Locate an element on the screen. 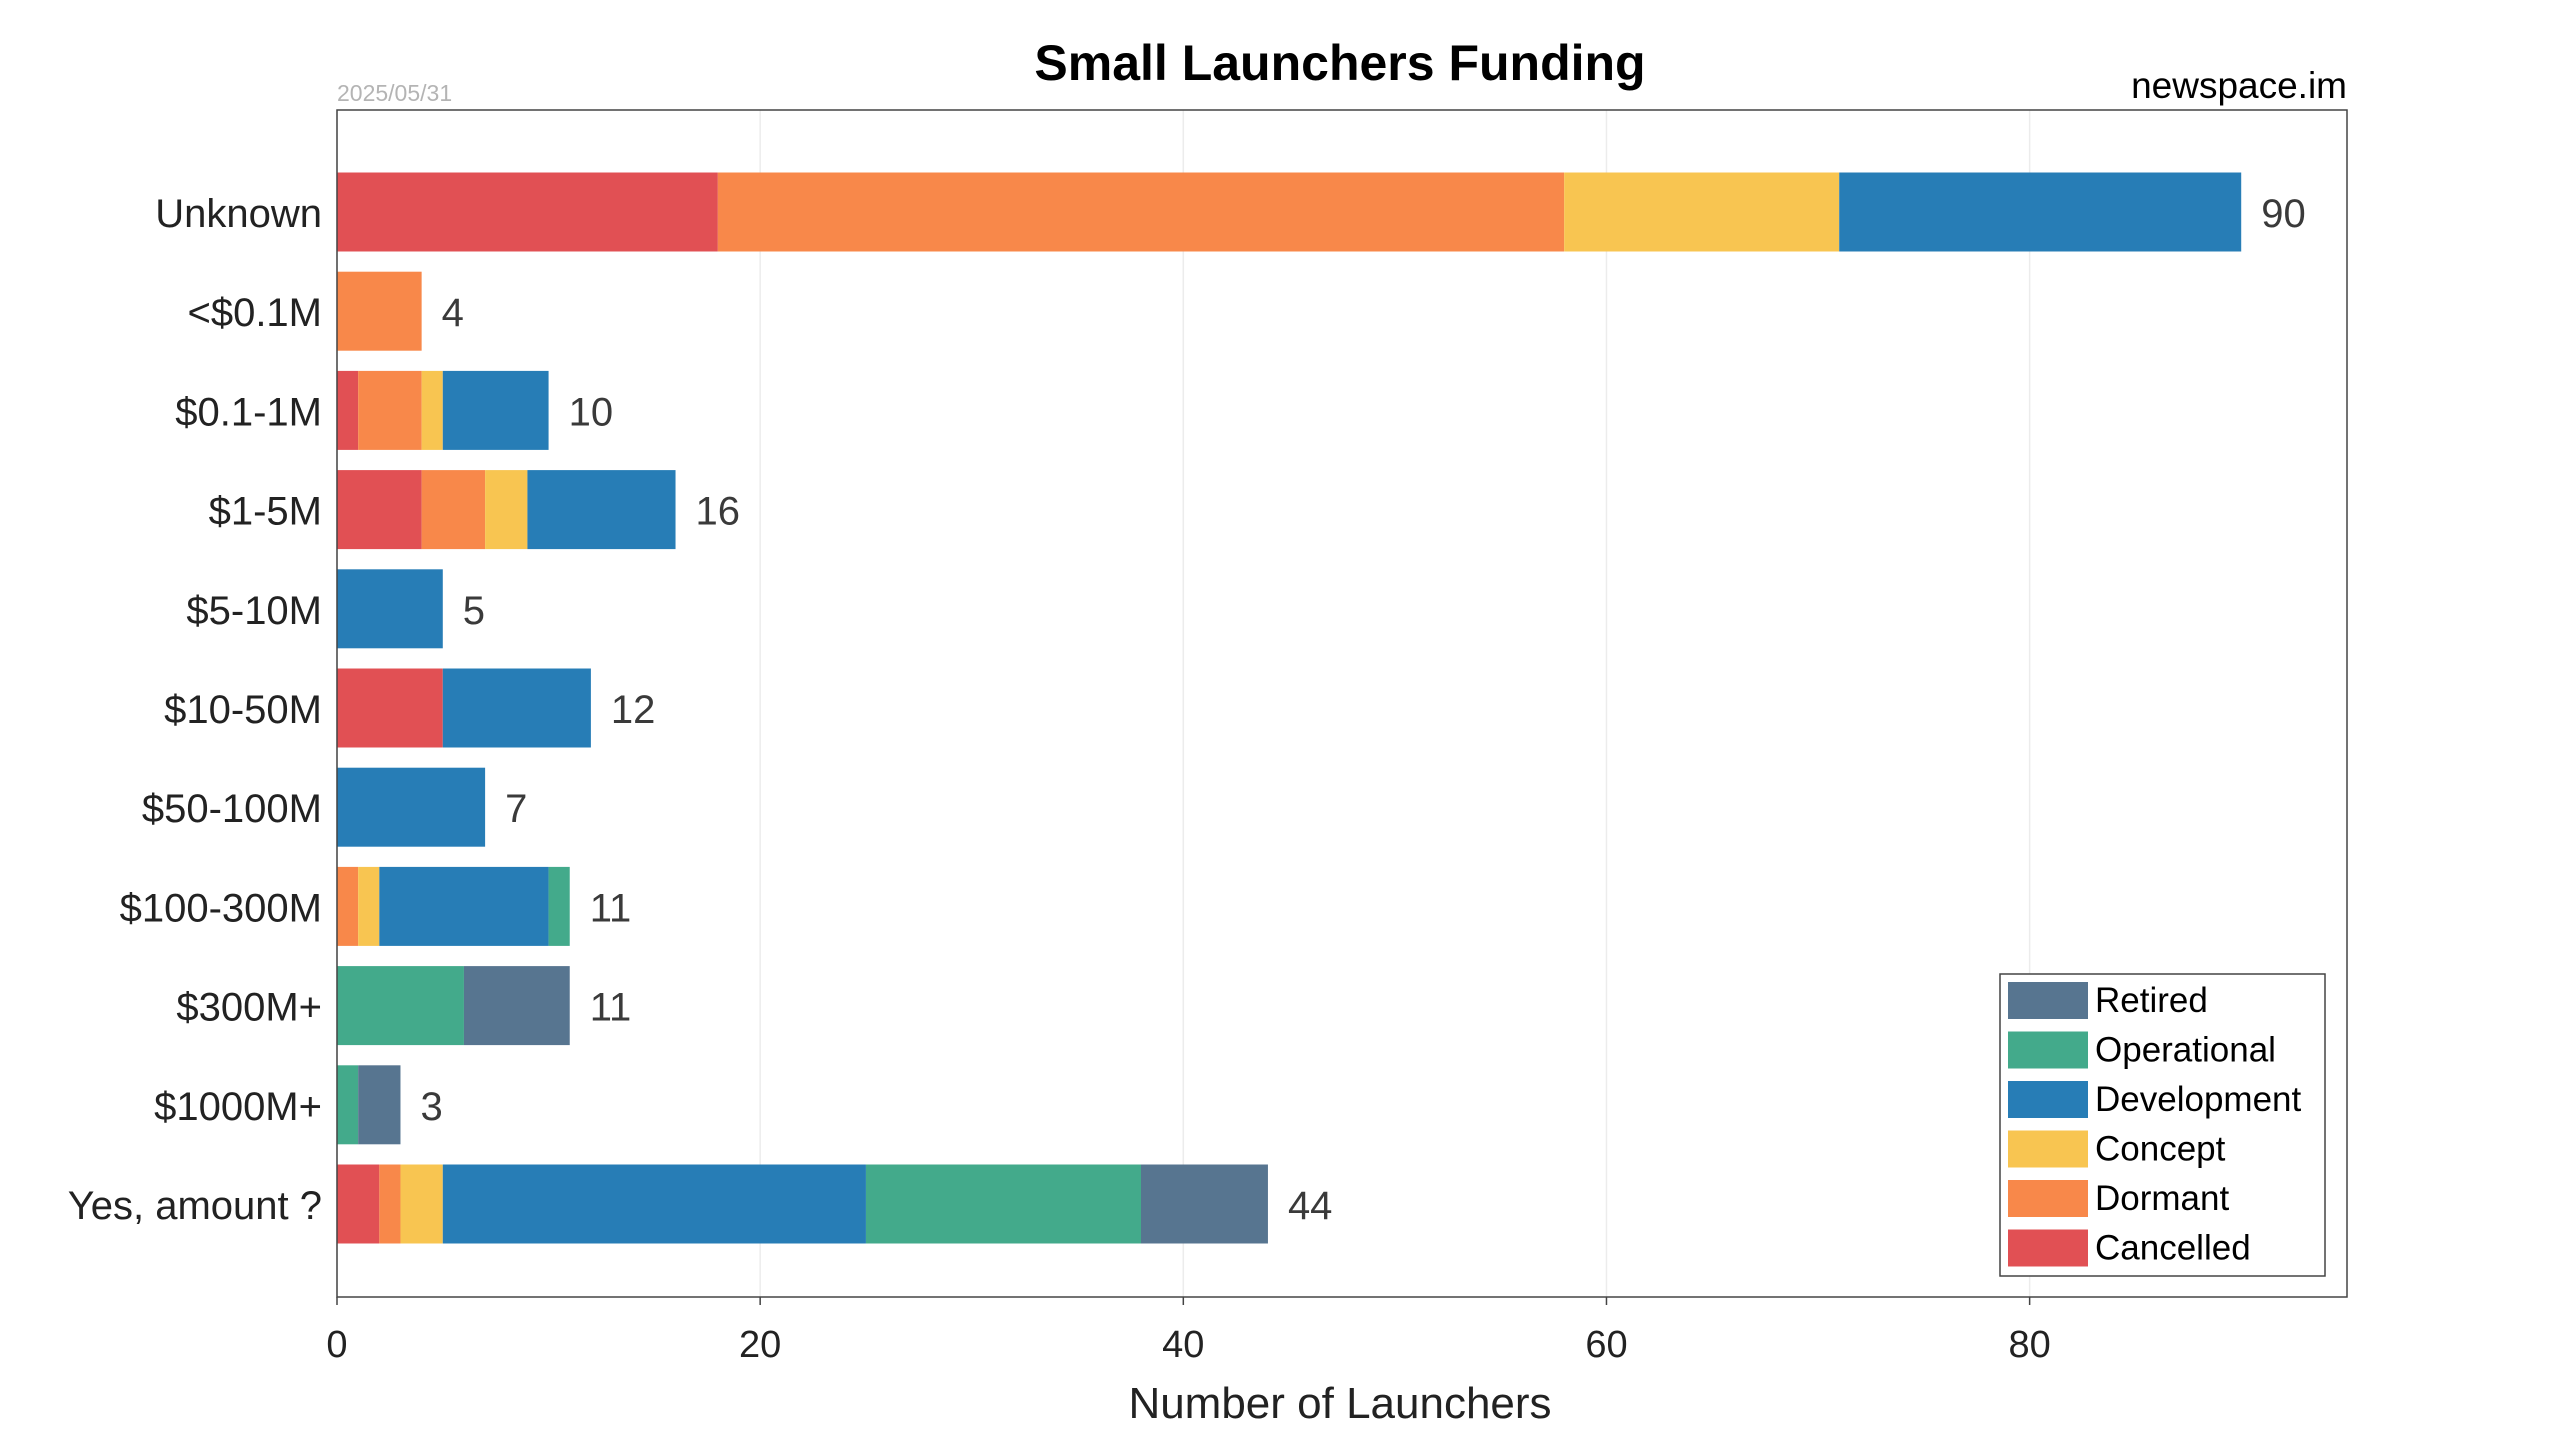 Image resolution: width=2560 pixels, height=1440 pixels. category-label-1-5m: $1-5M is located at coordinates (265, 512).